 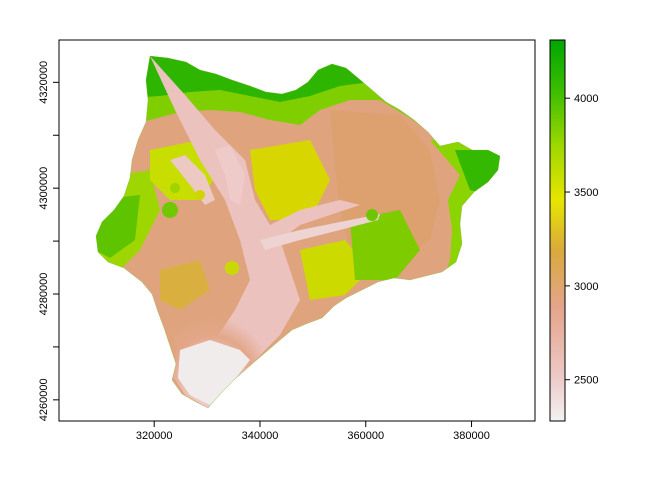 I want to click on legend-tick-label: 3000, so click(x=586, y=287).